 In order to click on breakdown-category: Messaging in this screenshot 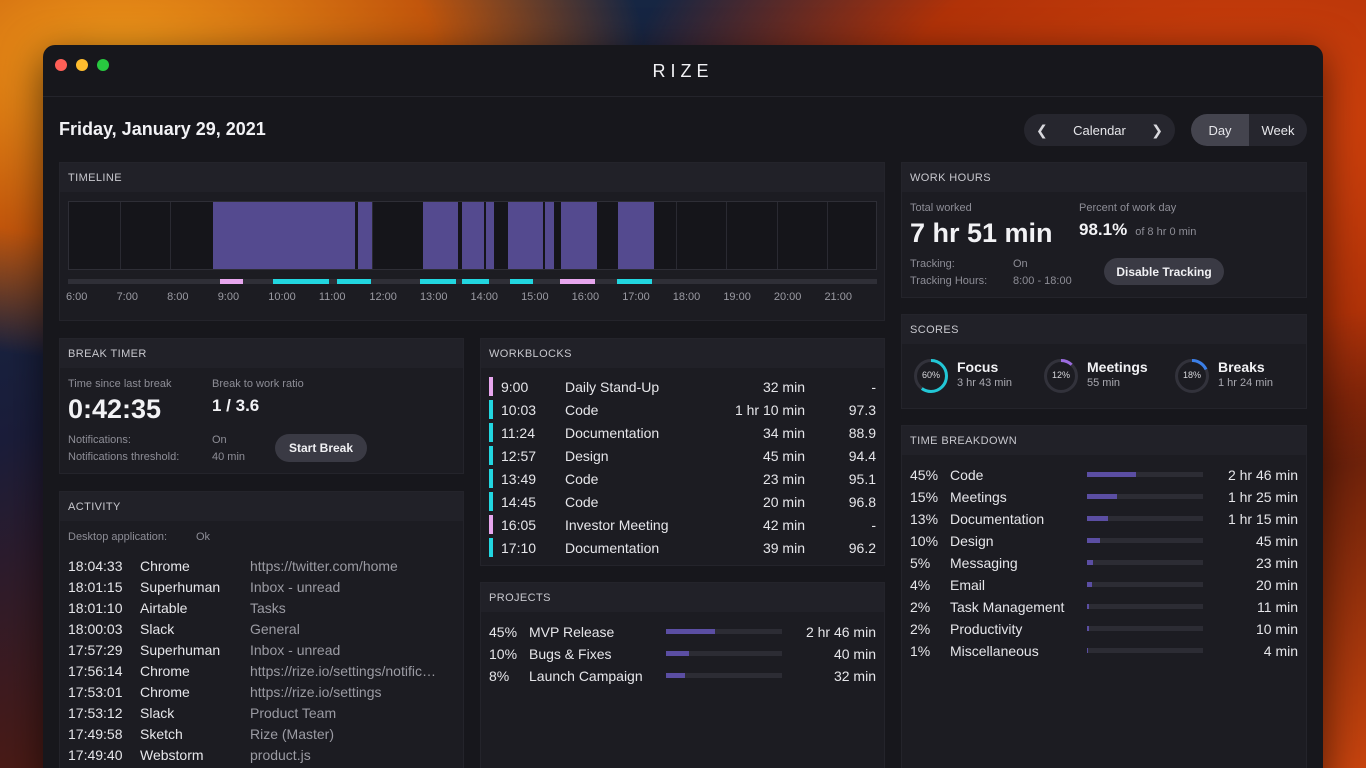, I will do `click(984, 562)`.